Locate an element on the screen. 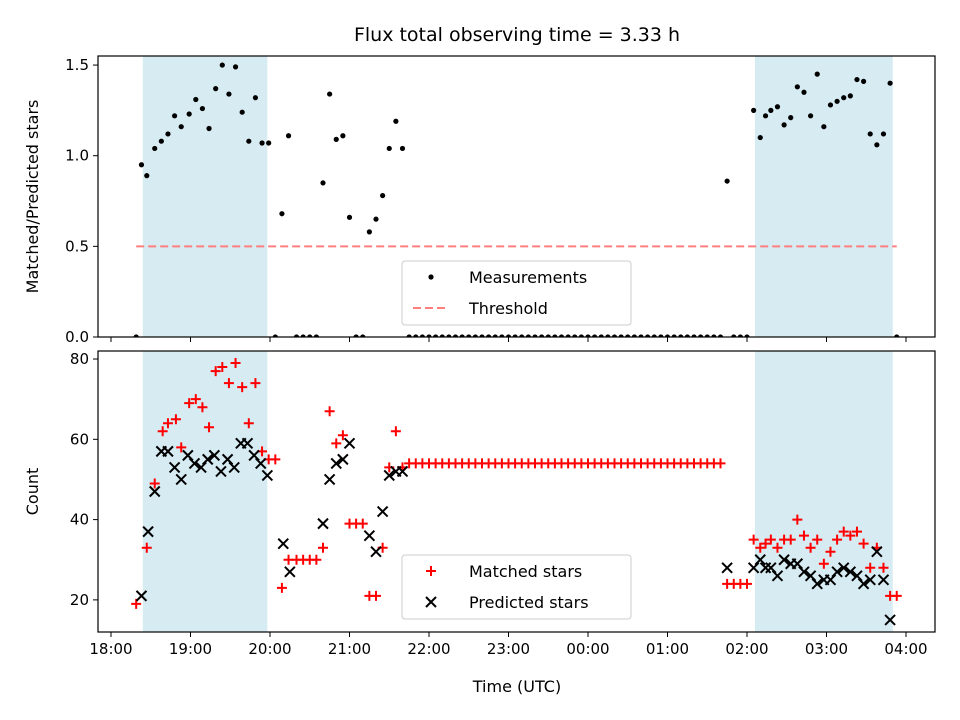  x-tick-label-8: 02:00 is located at coordinates (746, 649).